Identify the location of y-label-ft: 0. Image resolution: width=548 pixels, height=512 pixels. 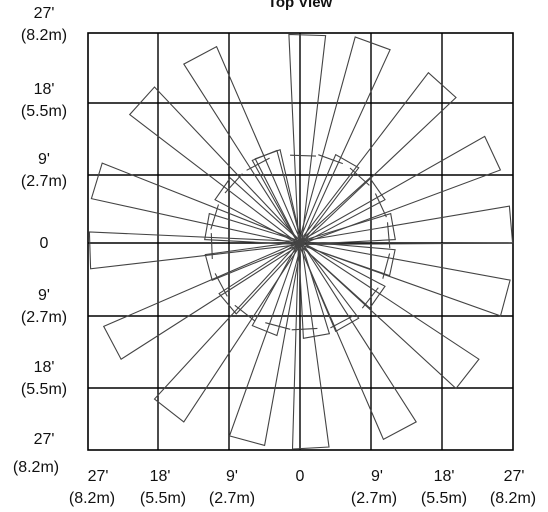
(44, 243).